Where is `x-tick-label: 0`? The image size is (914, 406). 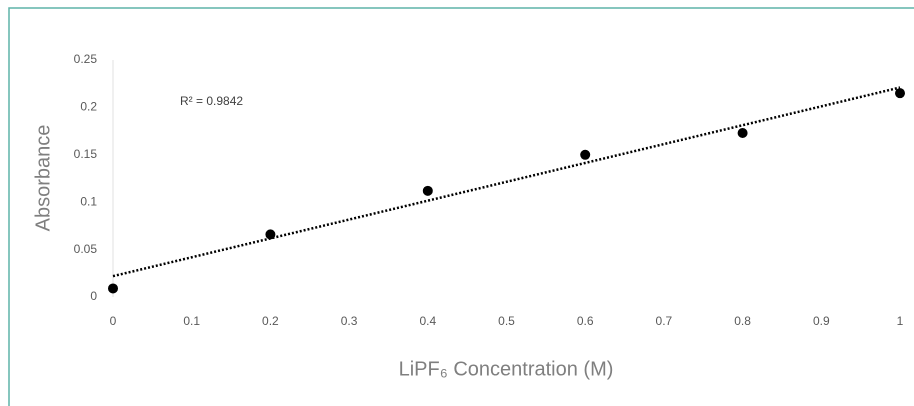
x-tick-label: 0 is located at coordinates (113, 321).